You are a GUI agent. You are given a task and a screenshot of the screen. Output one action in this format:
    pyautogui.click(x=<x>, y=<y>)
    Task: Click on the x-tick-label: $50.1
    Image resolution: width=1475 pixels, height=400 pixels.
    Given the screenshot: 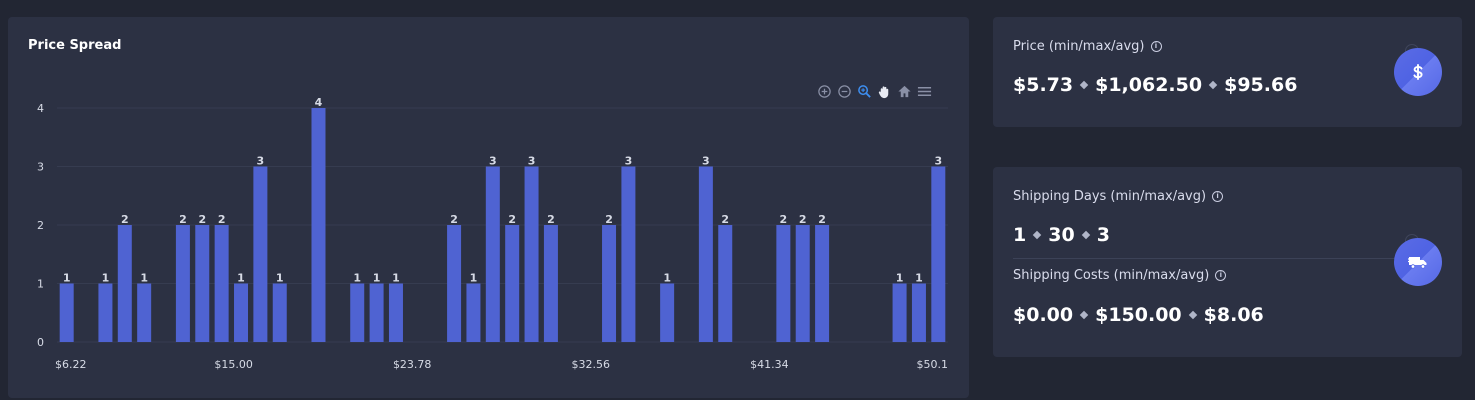 What is the action you would take?
    pyautogui.click(x=933, y=364)
    